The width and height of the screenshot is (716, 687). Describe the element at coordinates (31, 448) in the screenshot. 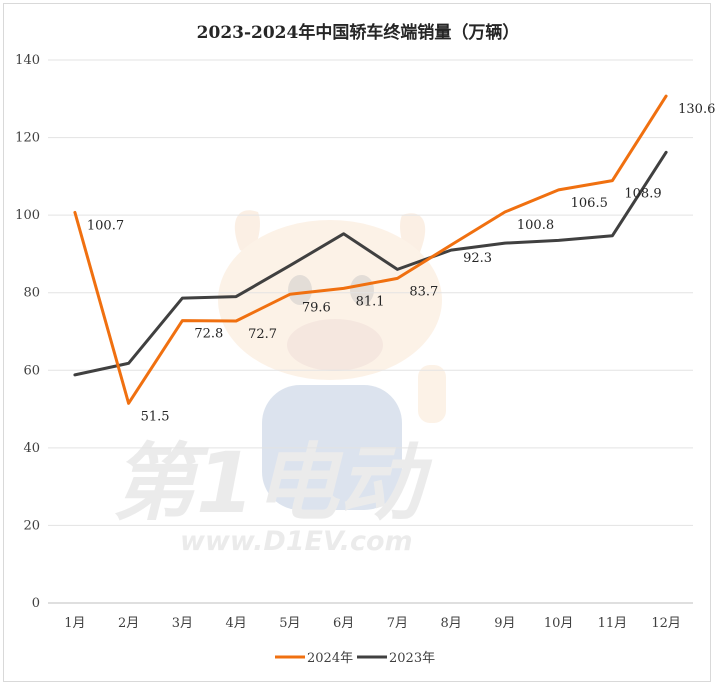

I see `y-tick-label: 40` at that location.